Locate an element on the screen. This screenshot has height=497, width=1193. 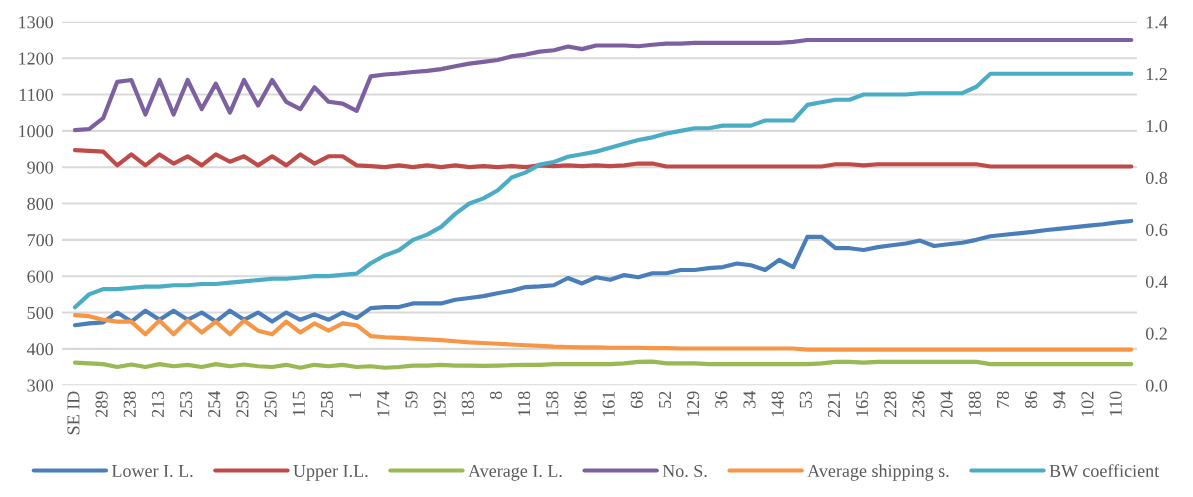
x-tick-label: 36 is located at coordinates (721, 399).